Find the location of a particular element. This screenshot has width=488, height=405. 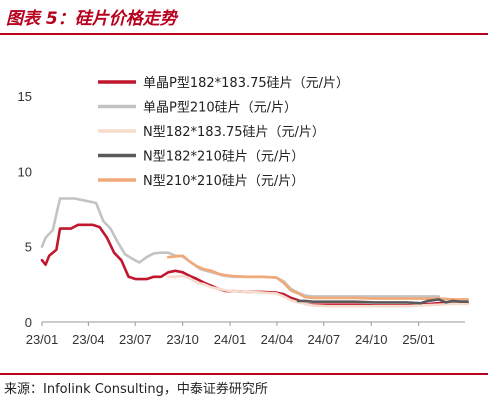

legend-label-2: 单晶P型210硅片（元/片） is located at coordinates (220, 108).